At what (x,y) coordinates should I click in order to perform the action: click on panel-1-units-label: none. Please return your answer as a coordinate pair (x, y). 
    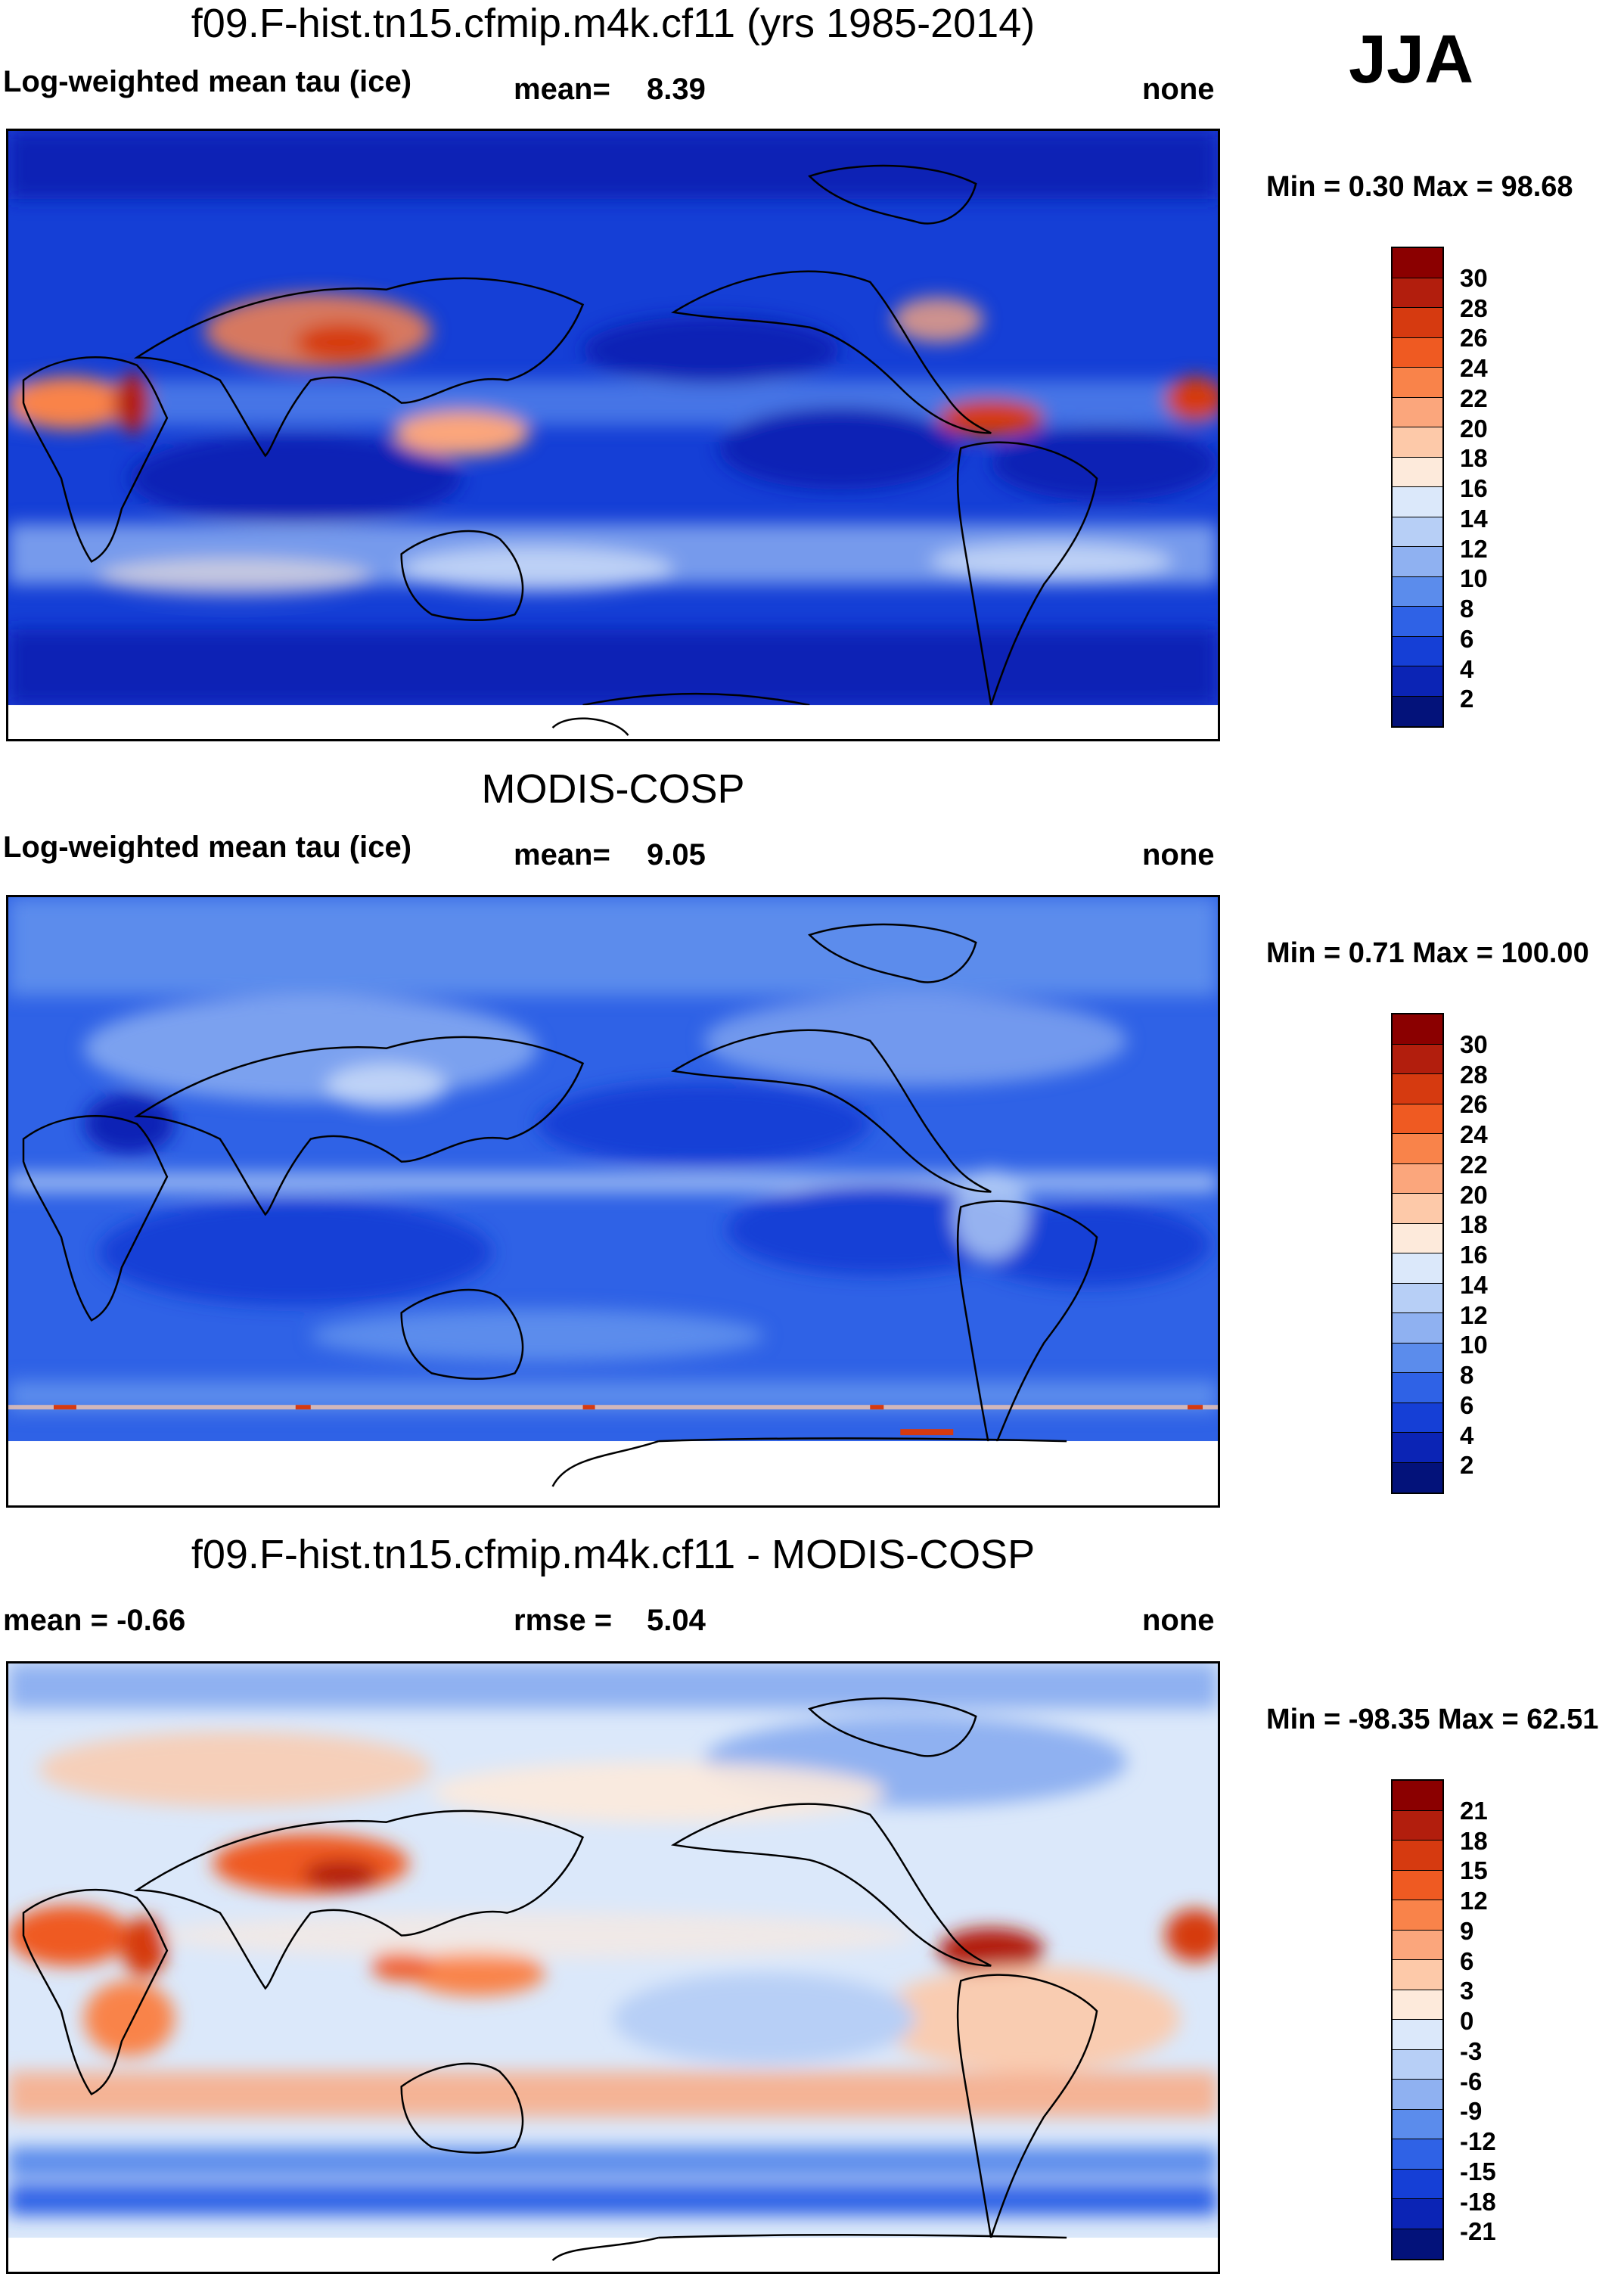
    Looking at the image, I should click on (1178, 89).